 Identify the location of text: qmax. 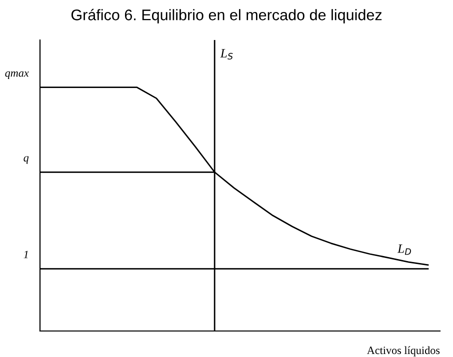
(17, 75).